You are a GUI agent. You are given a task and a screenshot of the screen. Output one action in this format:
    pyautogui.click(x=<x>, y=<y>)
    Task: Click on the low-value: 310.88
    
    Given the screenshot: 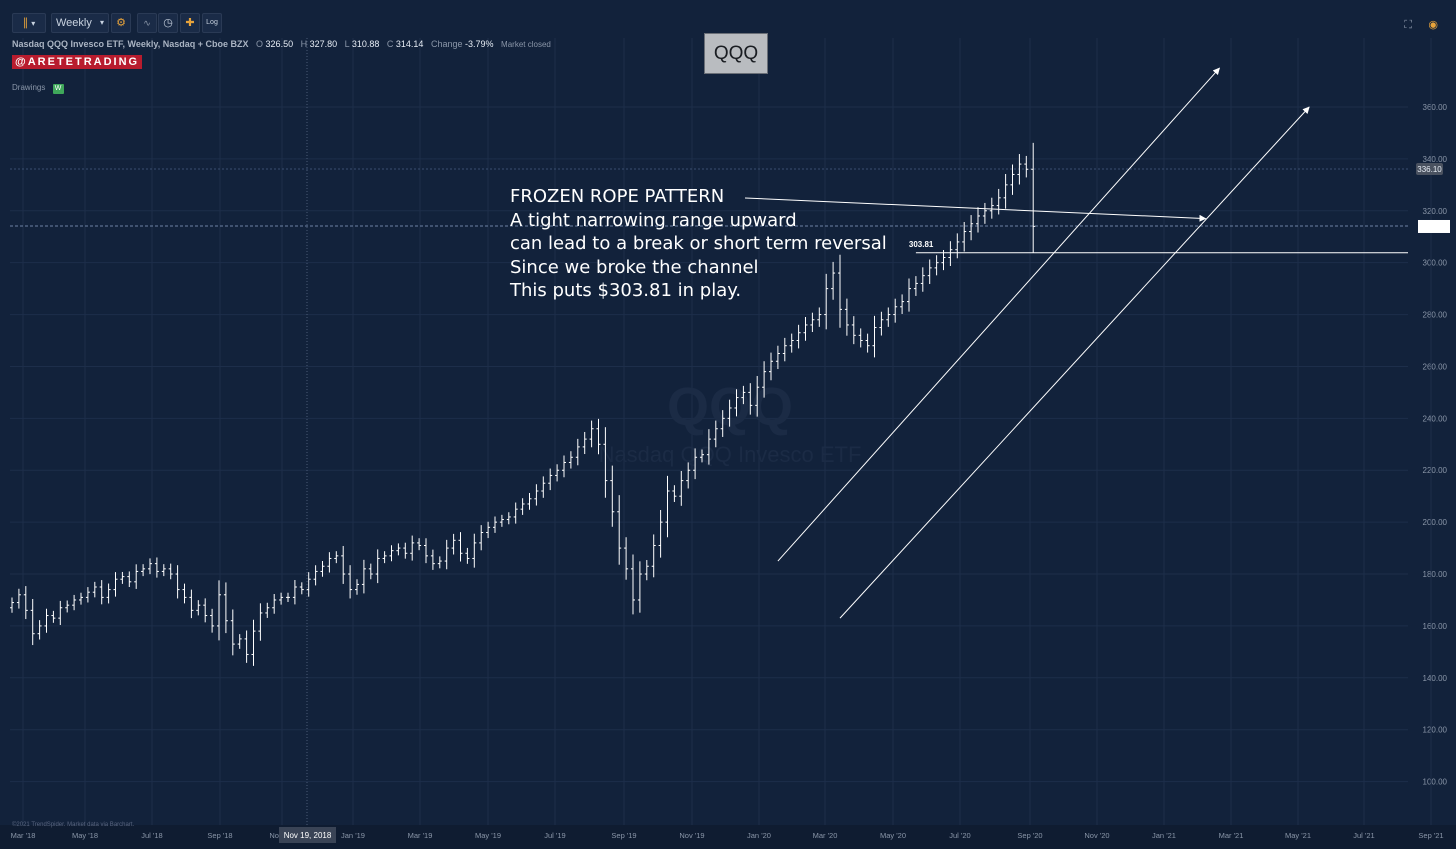 What is the action you would take?
    pyautogui.click(x=365, y=44)
    